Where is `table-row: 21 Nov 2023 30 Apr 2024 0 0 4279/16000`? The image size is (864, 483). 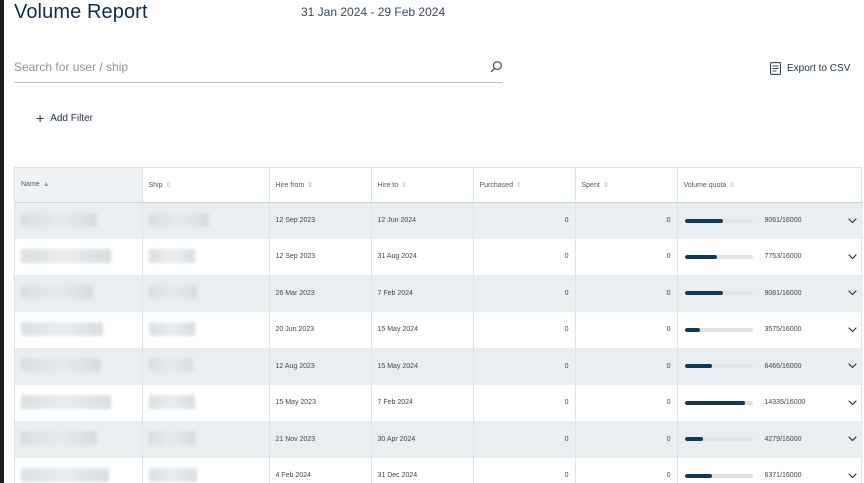
table-row: 21 Nov 2023 30 Apr 2024 0 0 4279/16000 is located at coordinates (439, 439).